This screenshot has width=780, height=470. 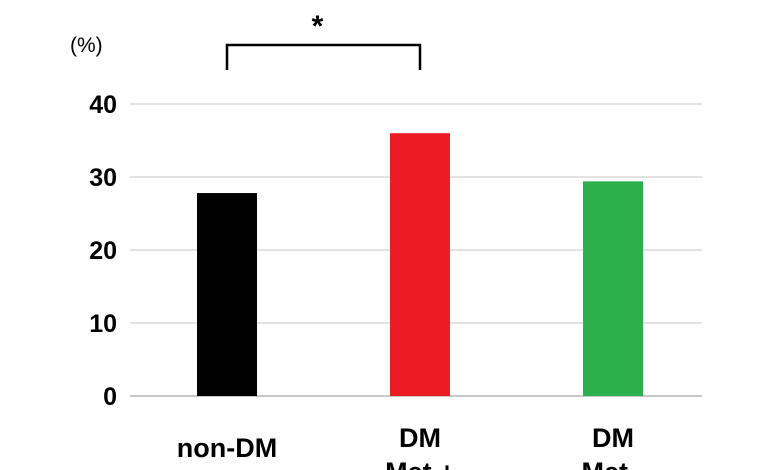 What do you see at coordinates (103, 105) in the screenshot?
I see `y-tick-label: 40` at bounding box center [103, 105].